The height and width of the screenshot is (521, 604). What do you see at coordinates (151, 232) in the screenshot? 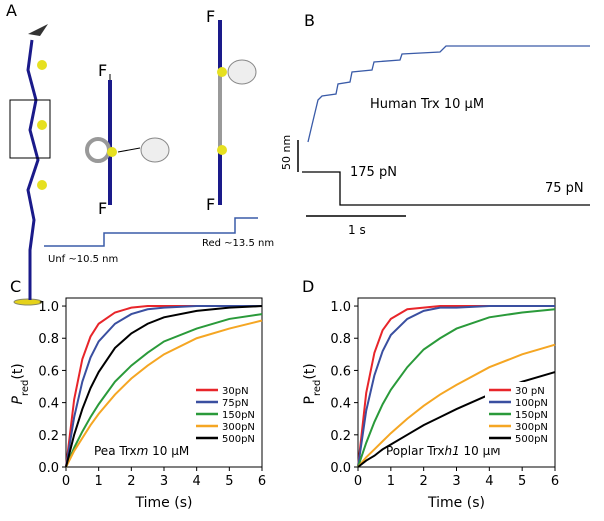
I see `trace` at bounding box center [151, 232].